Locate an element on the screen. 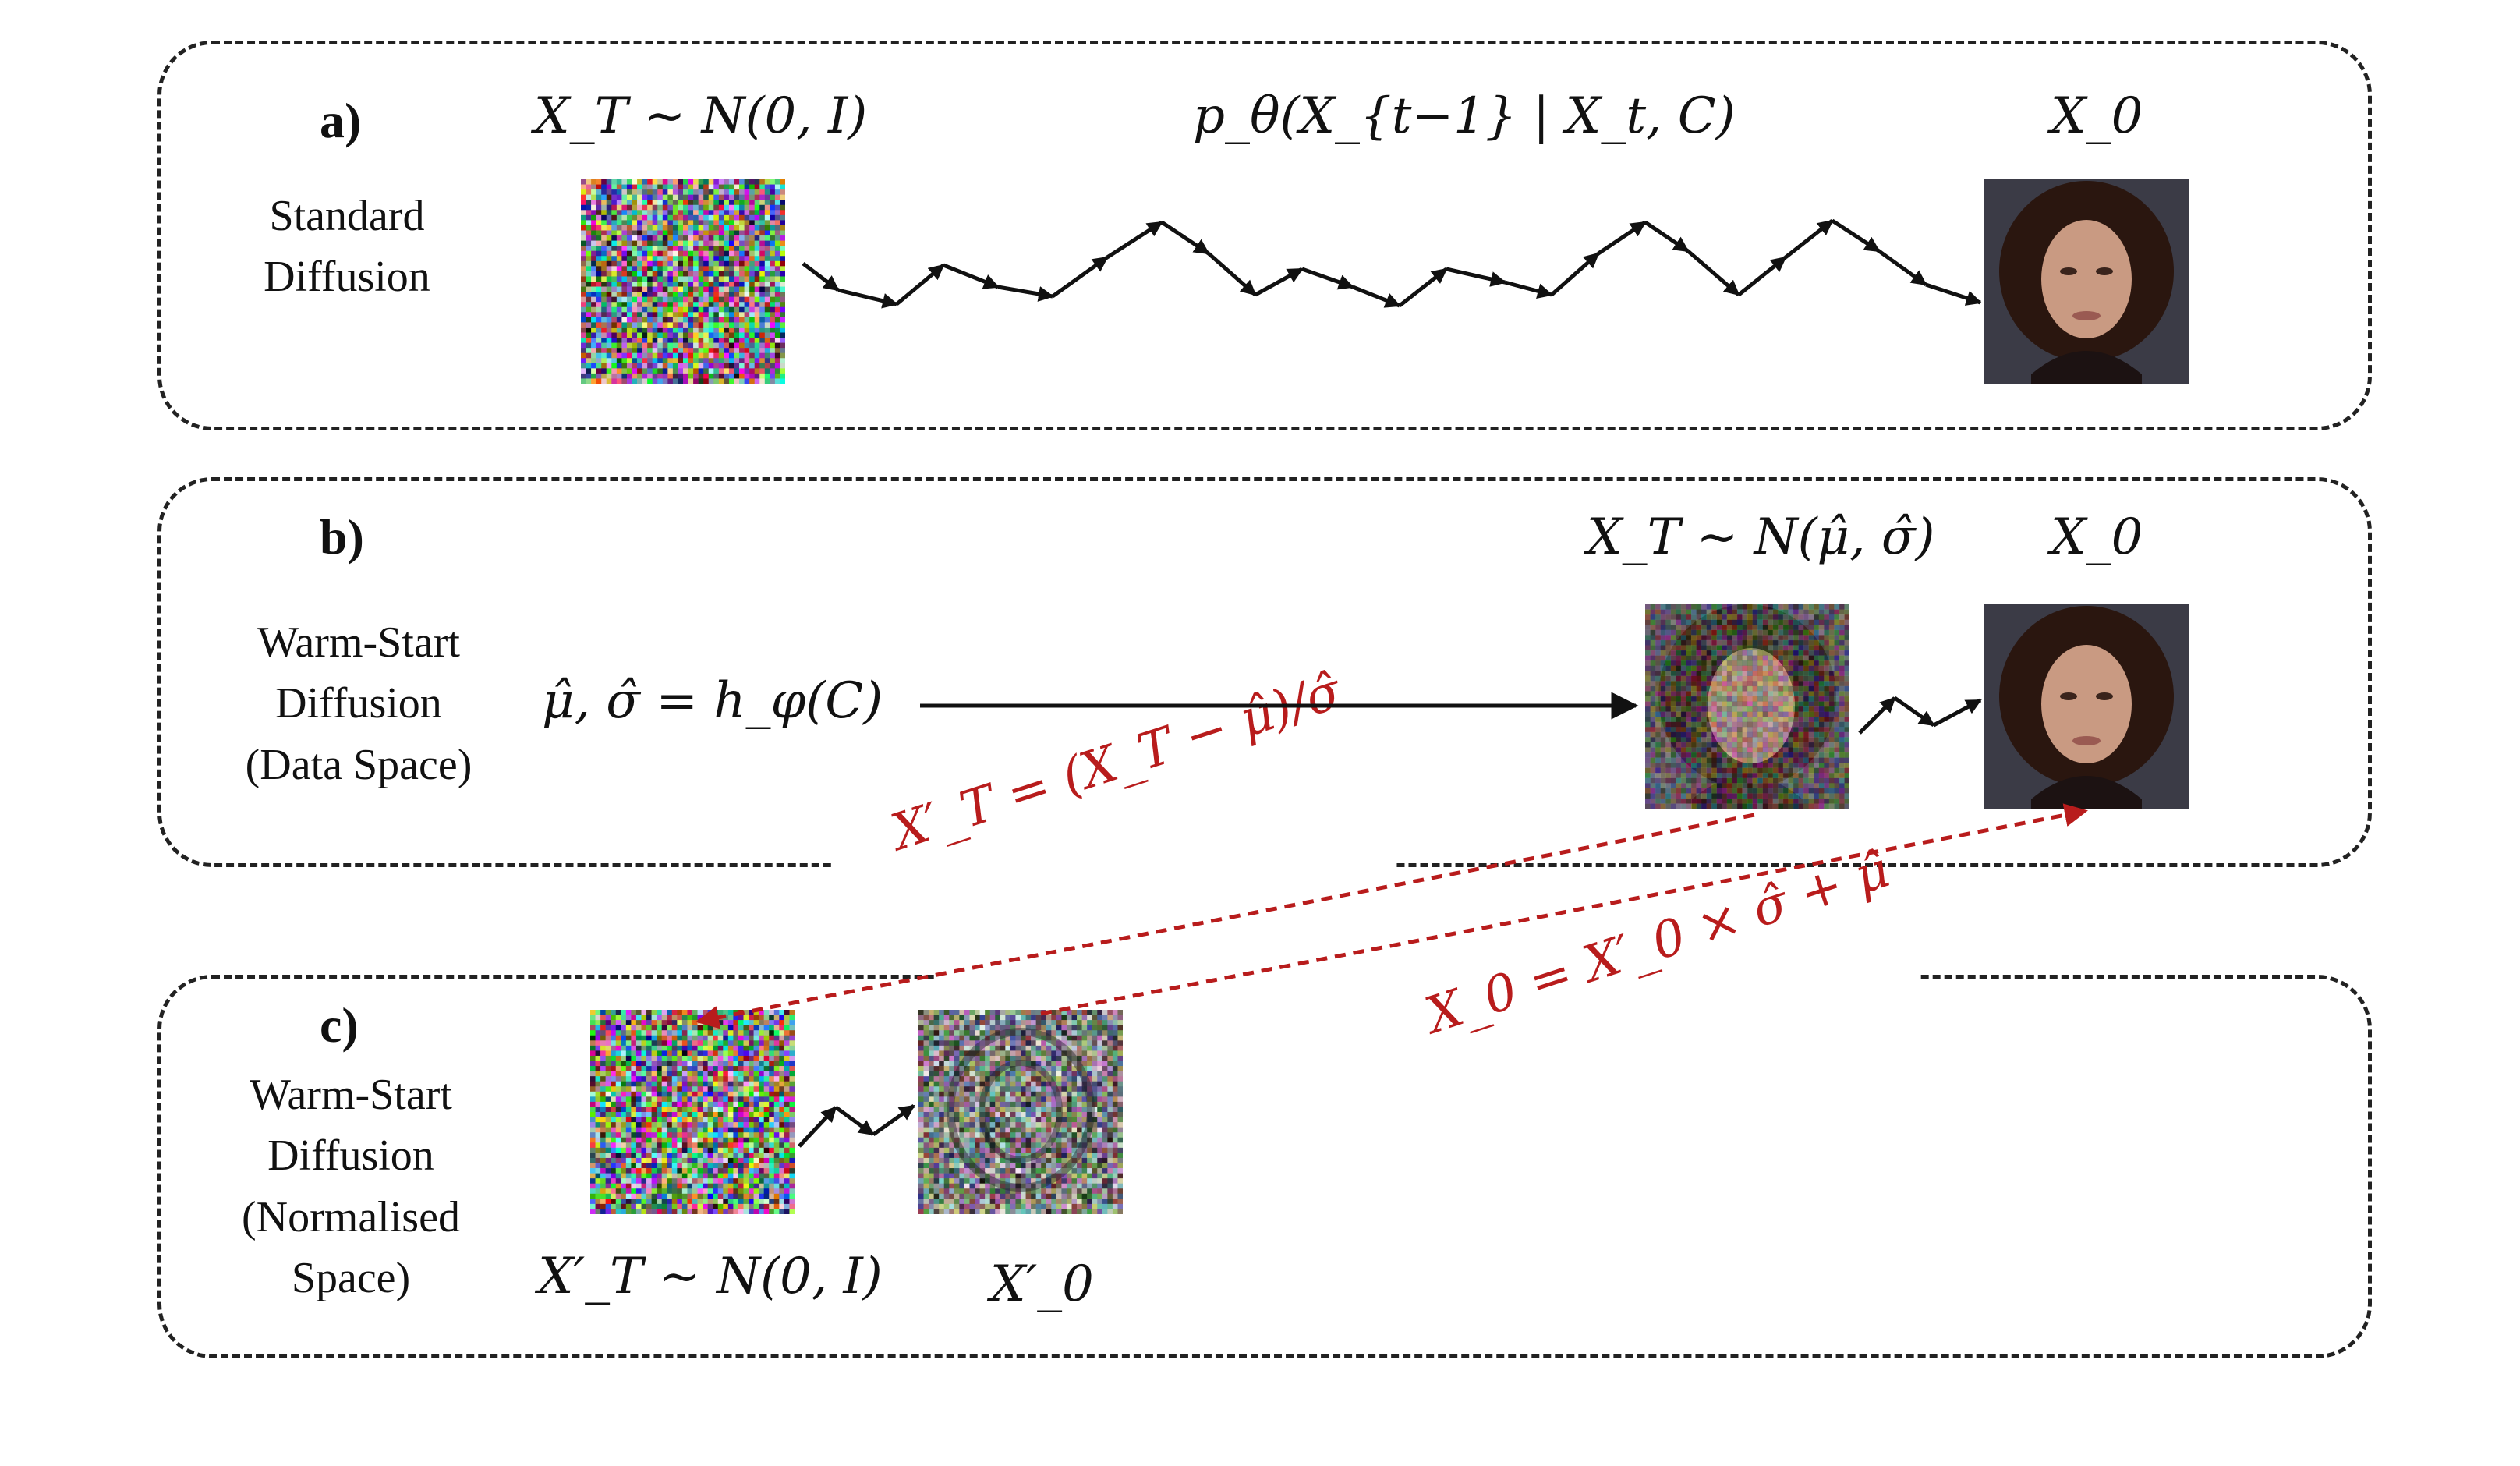 The width and height of the screenshot is (2520, 1466). panel-b-letter: b) is located at coordinates (342, 537).